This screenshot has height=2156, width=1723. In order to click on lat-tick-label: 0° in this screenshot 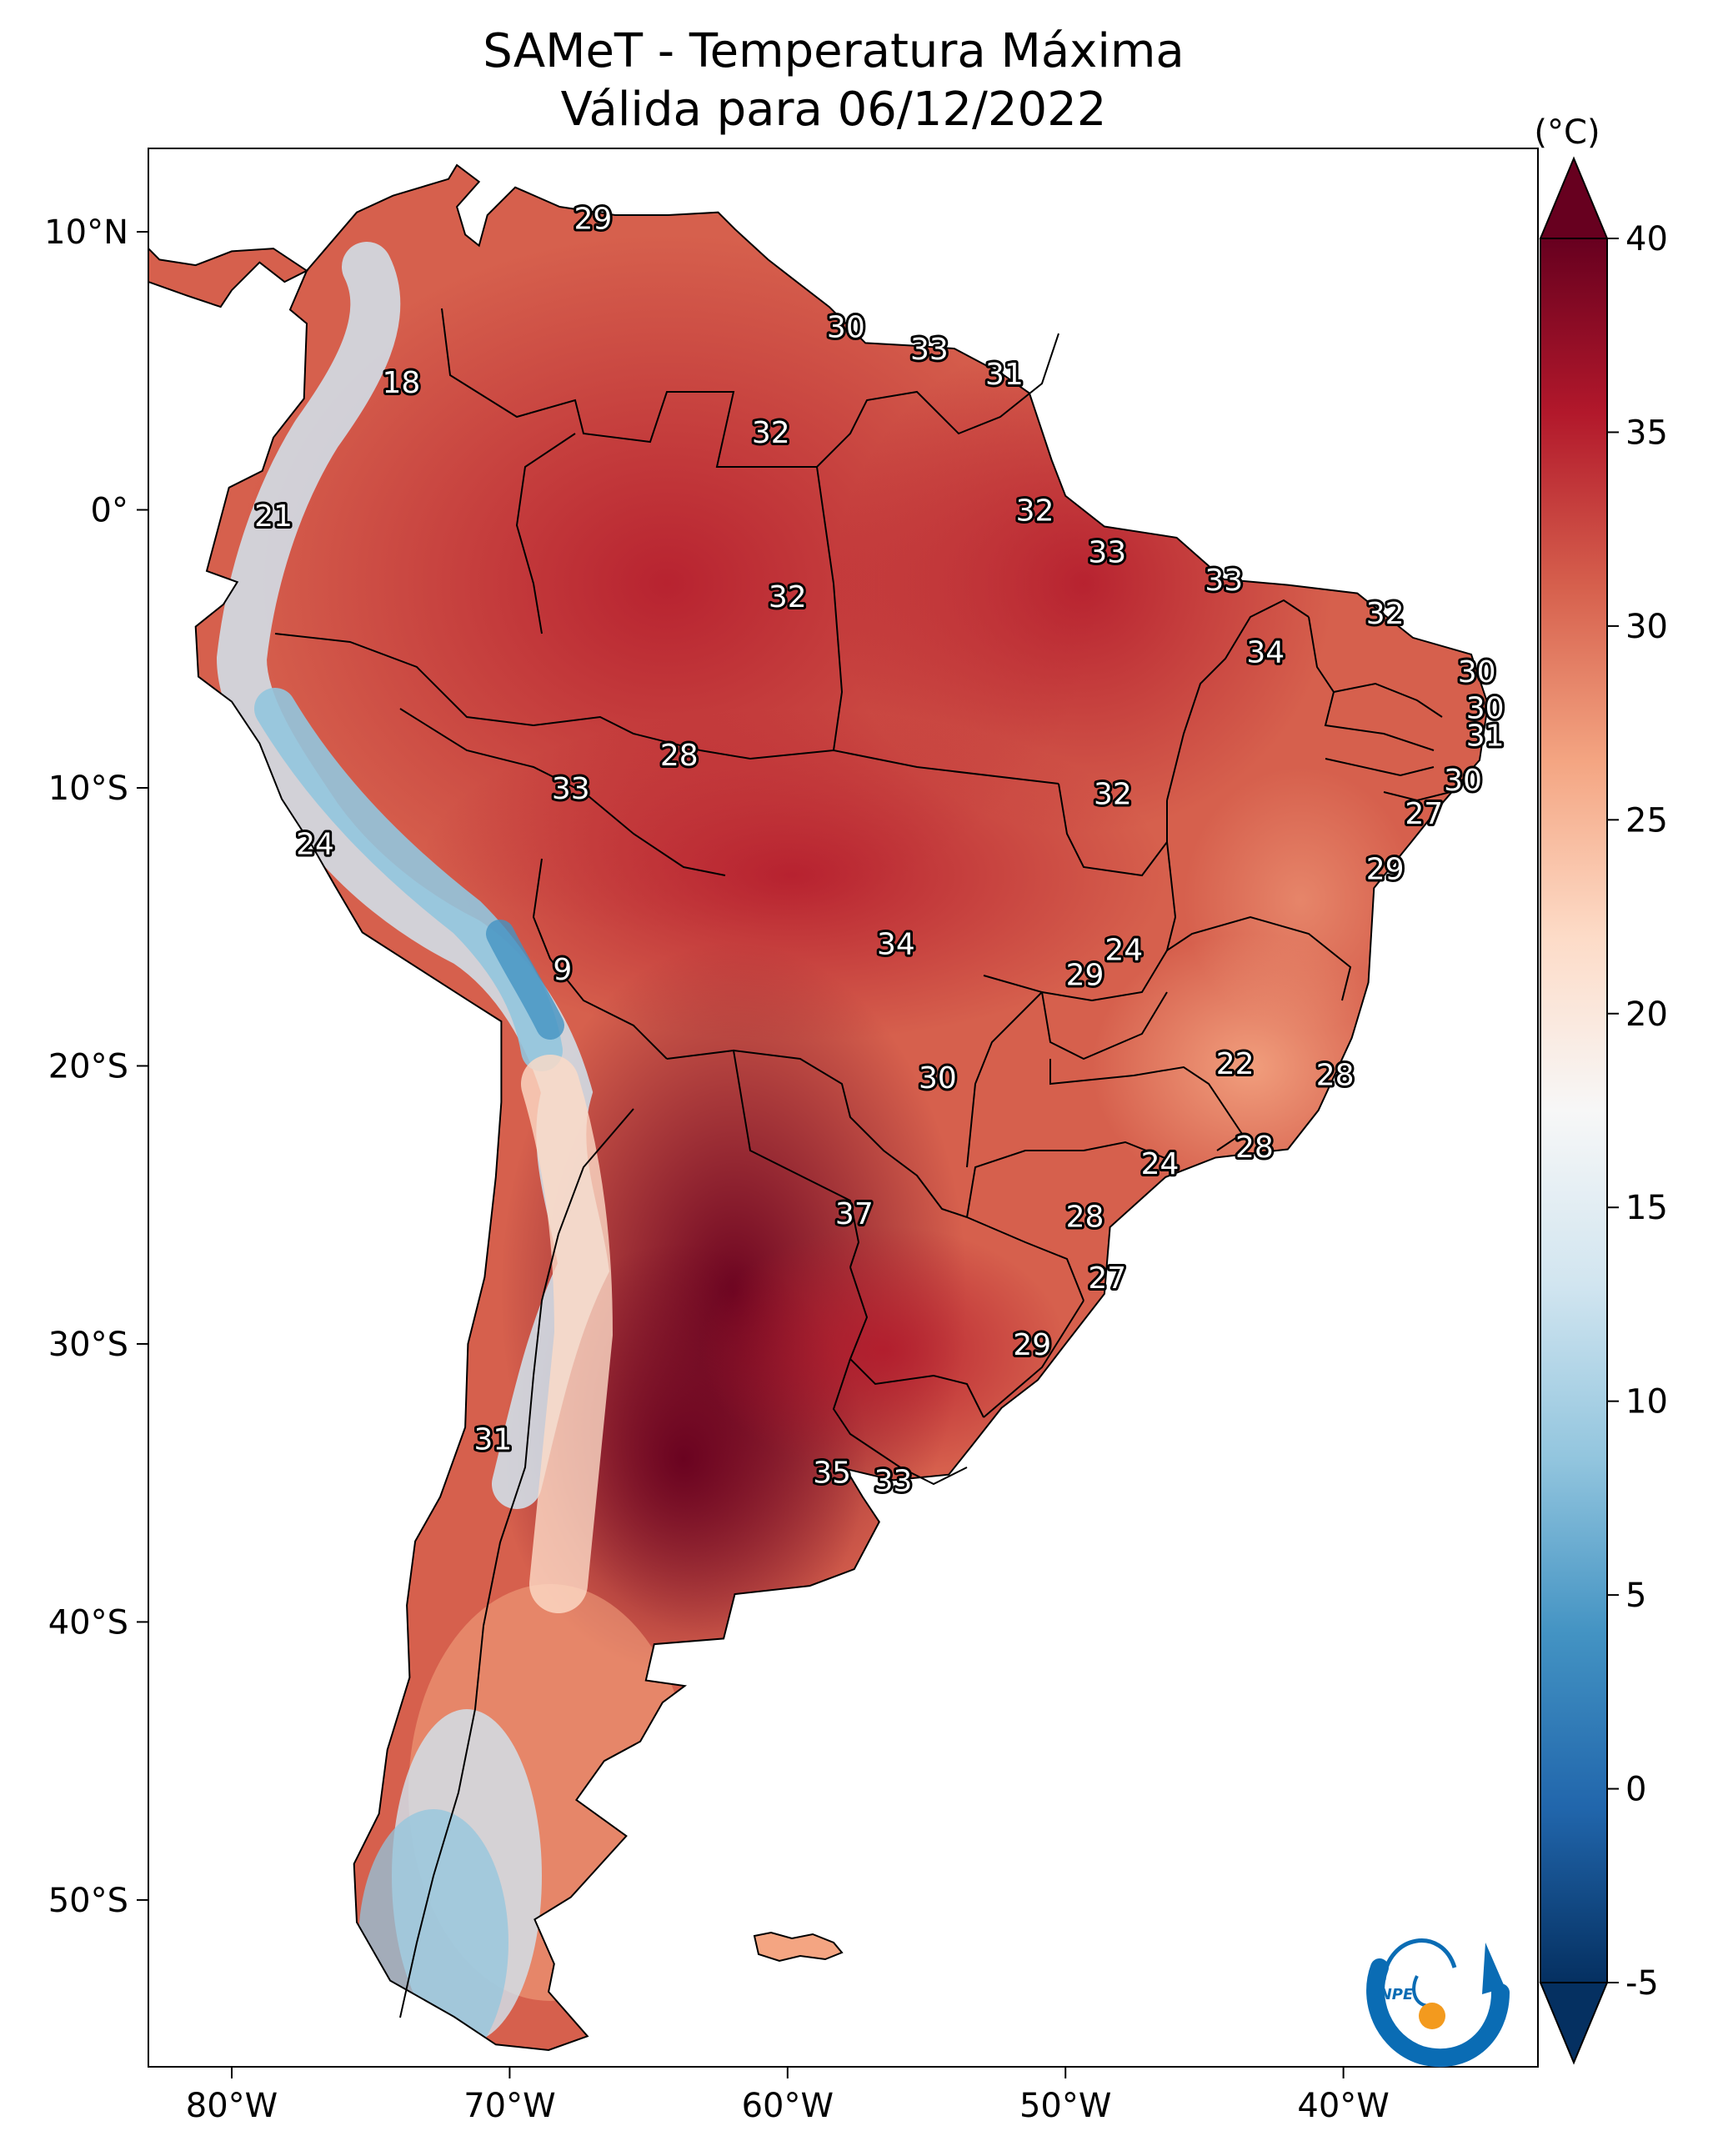, I will do `click(109, 511)`.